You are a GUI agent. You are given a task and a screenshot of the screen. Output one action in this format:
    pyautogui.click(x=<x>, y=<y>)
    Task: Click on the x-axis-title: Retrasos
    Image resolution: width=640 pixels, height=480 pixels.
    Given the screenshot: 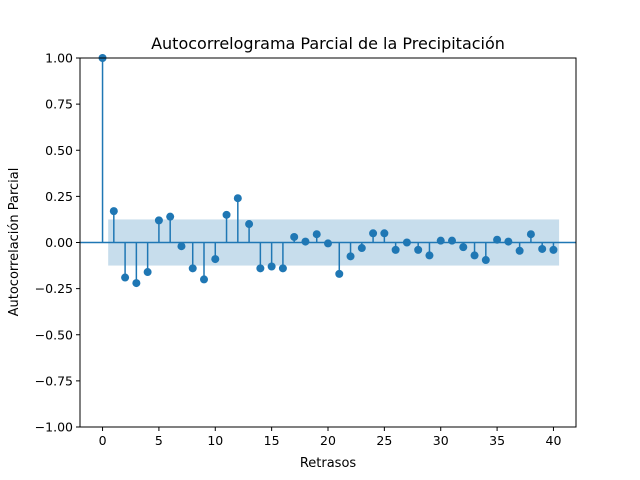 What is the action you would take?
    pyautogui.click(x=328, y=463)
    